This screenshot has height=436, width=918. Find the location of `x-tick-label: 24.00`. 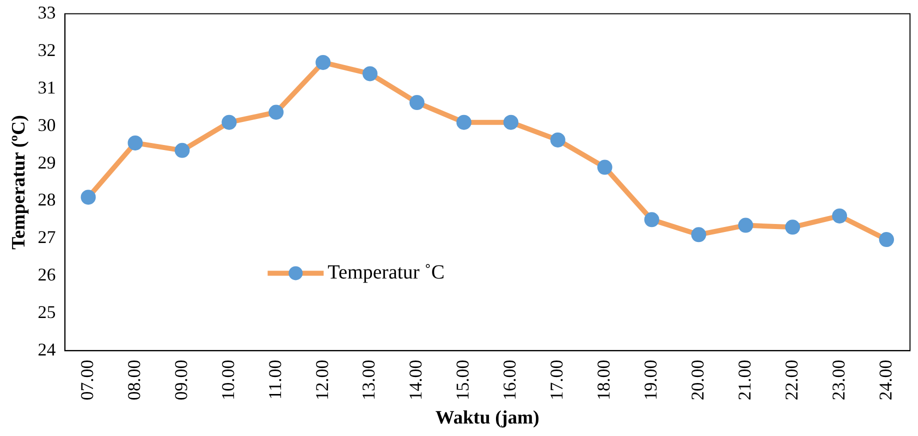

x-tick-label: 24.00 is located at coordinates (885, 380).